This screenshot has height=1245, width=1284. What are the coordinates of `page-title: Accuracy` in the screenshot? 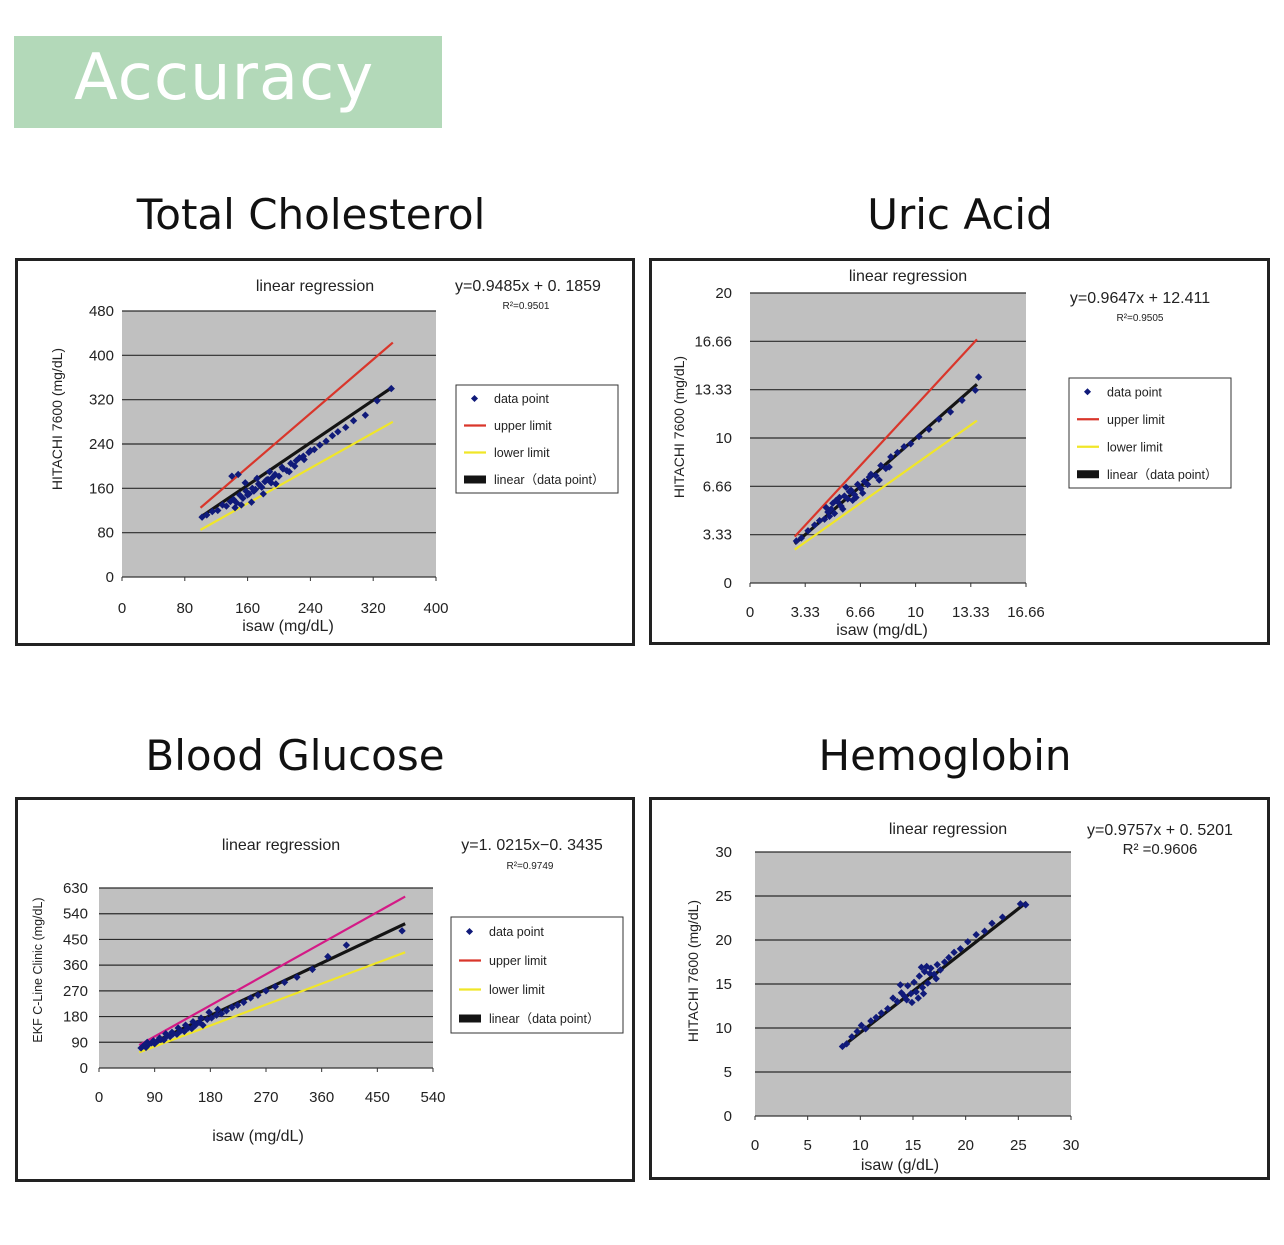 It's located at (224, 78).